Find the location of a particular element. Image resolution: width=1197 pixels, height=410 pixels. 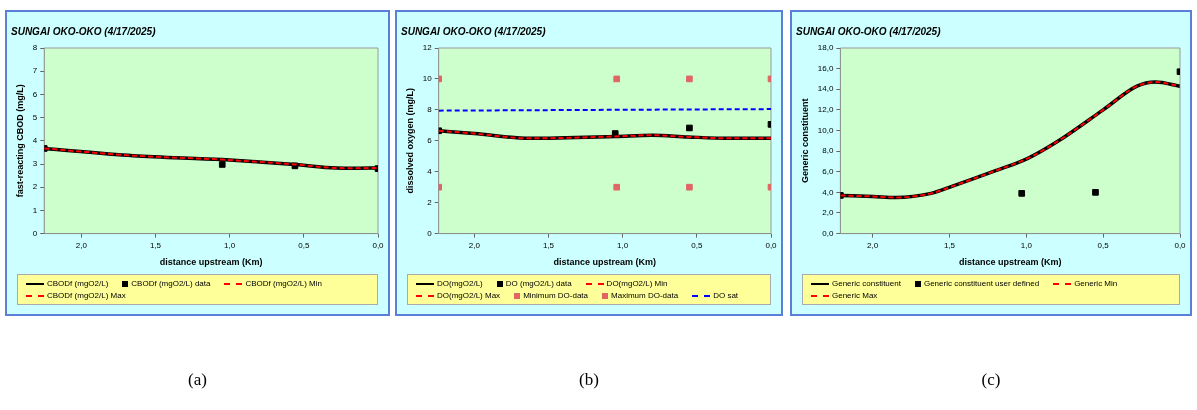

legend-label: CBODf (mgO2/L) Min is located at coordinates (283, 283).